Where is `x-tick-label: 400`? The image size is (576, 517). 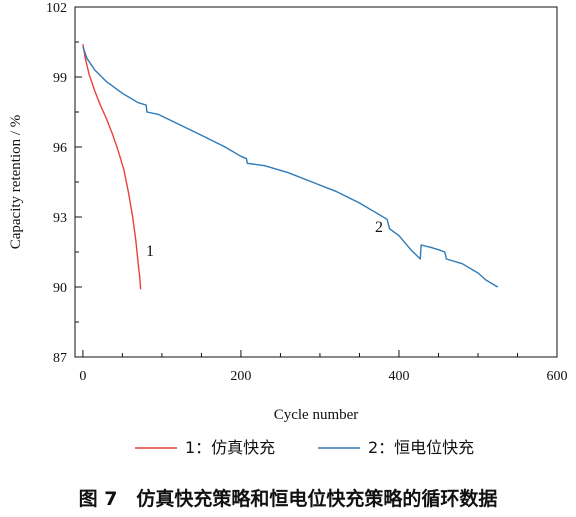 x-tick-label: 400 is located at coordinates (398, 376).